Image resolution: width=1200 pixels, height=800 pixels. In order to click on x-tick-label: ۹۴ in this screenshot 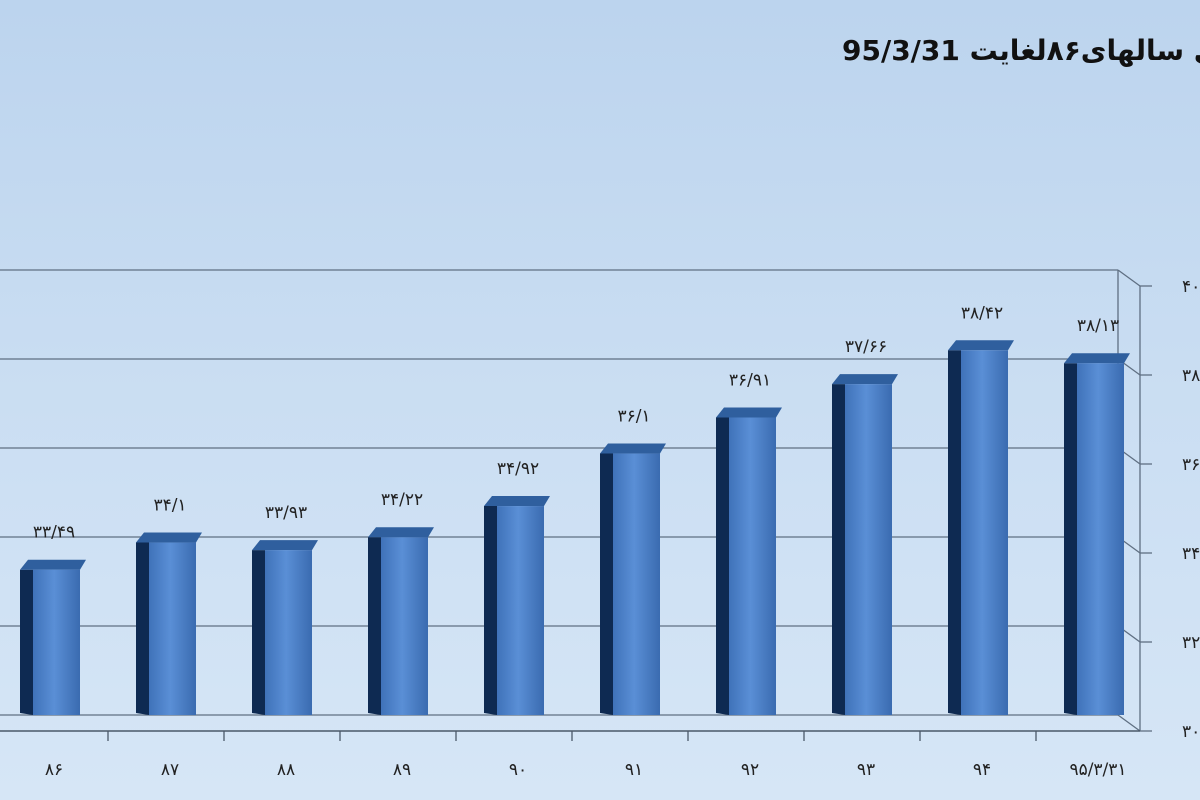, I will do `click(982, 770)`.